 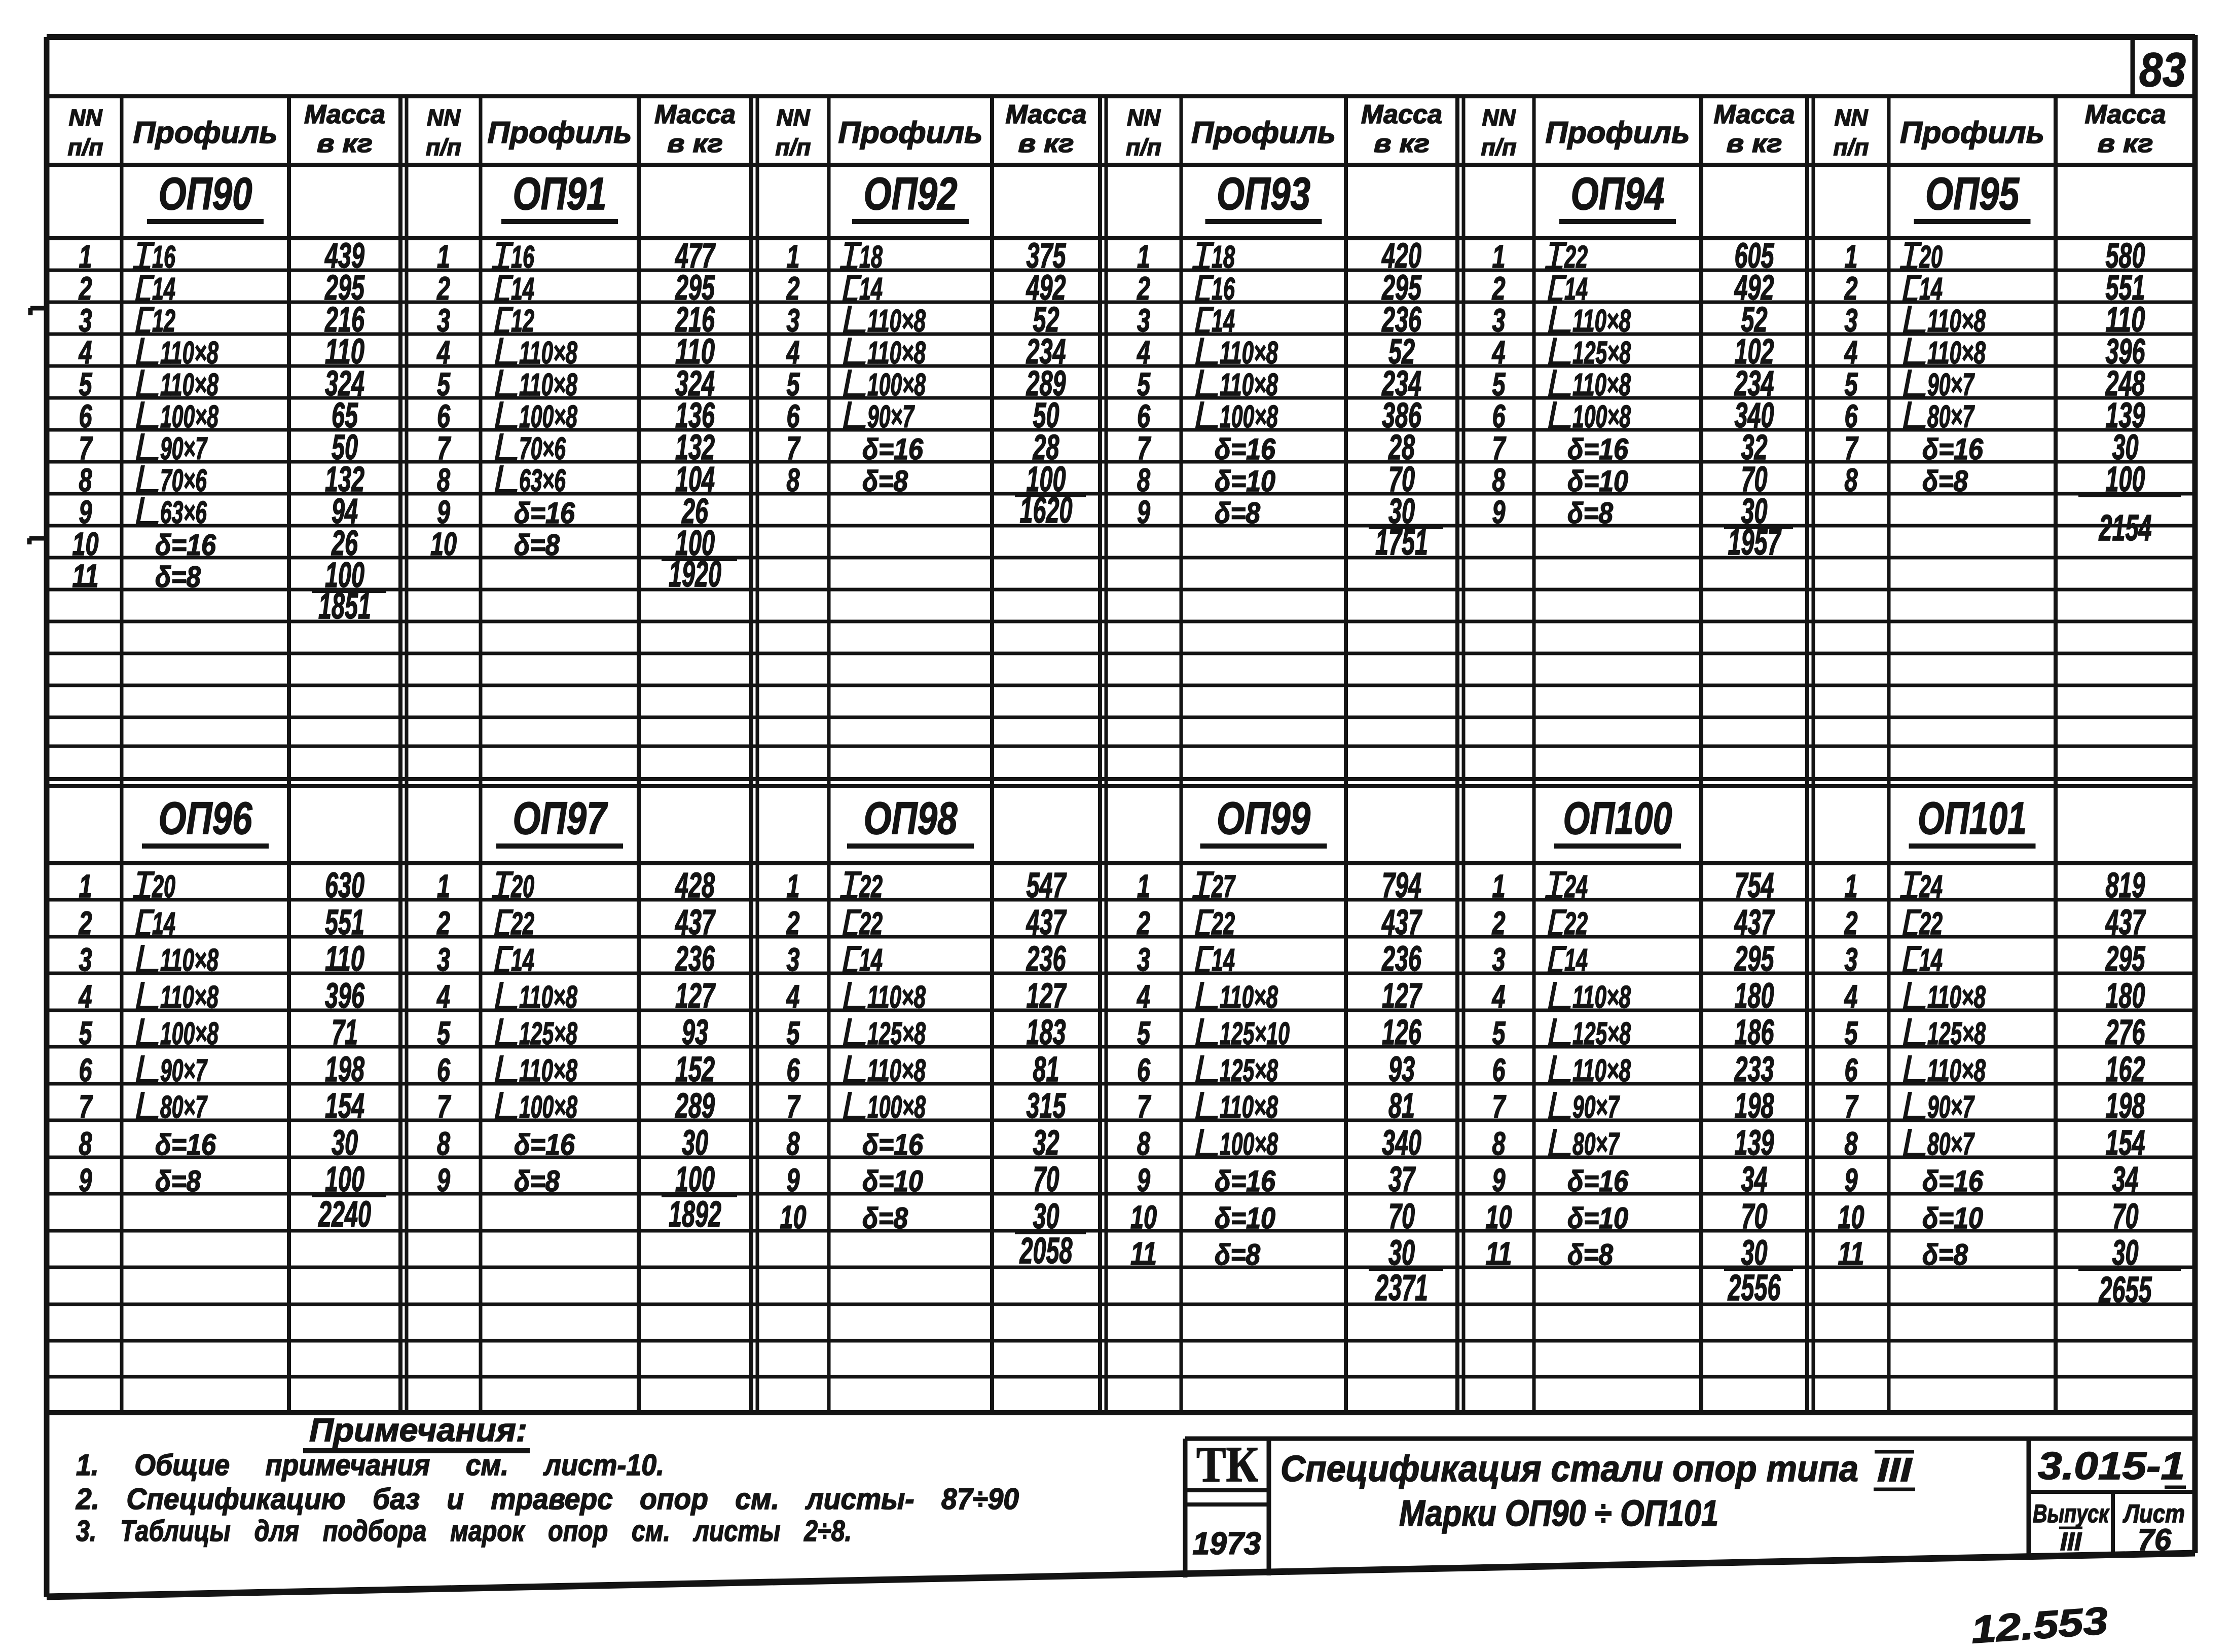 What do you see at coordinates (1401, 1142) in the screenshot?
I see `svg-text: 340` at bounding box center [1401, 1142].